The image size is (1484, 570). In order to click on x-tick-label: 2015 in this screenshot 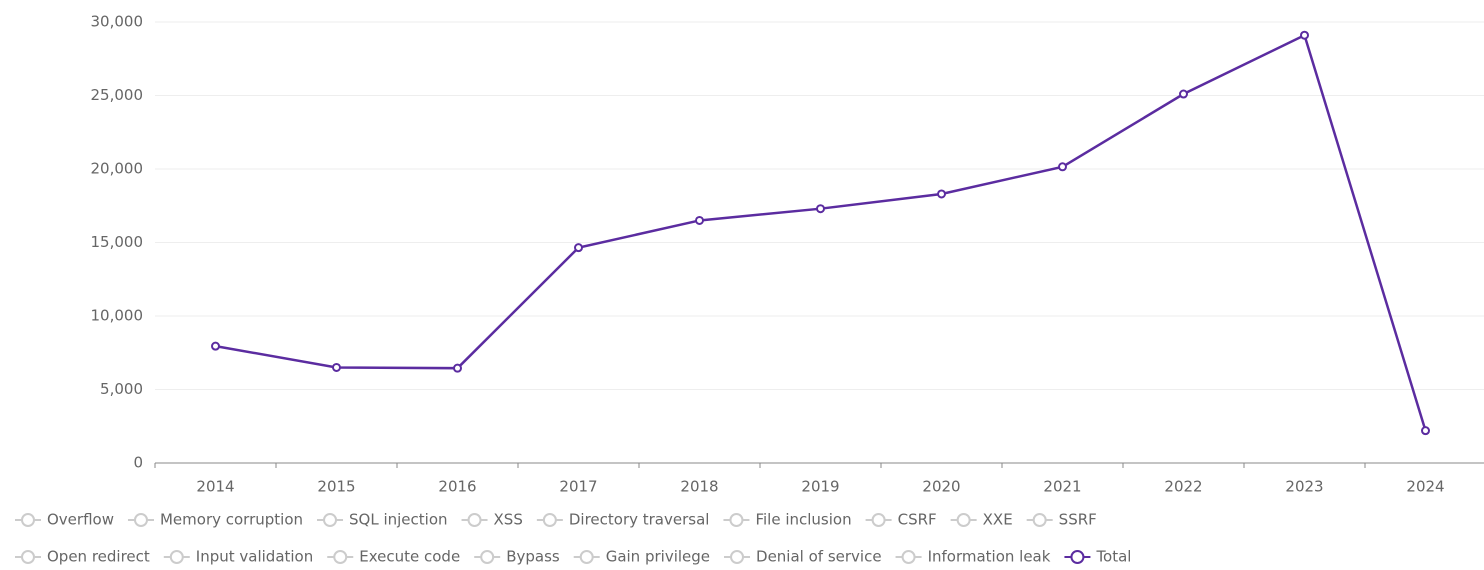, I will do `click(336, 487)`.